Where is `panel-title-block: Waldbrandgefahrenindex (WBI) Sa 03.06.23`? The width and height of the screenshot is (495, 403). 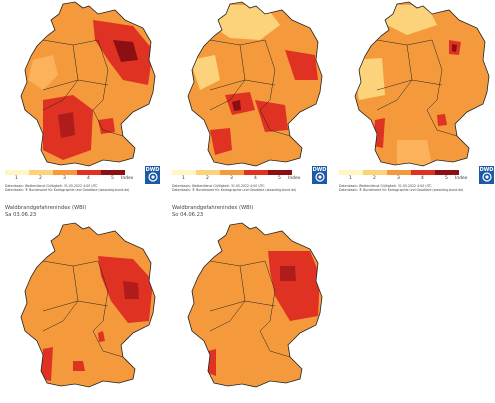
panel-title-block: Waldbrandgefahrenindex (WBI) Sa 03.06.23 is located at coordinates (45, 212).